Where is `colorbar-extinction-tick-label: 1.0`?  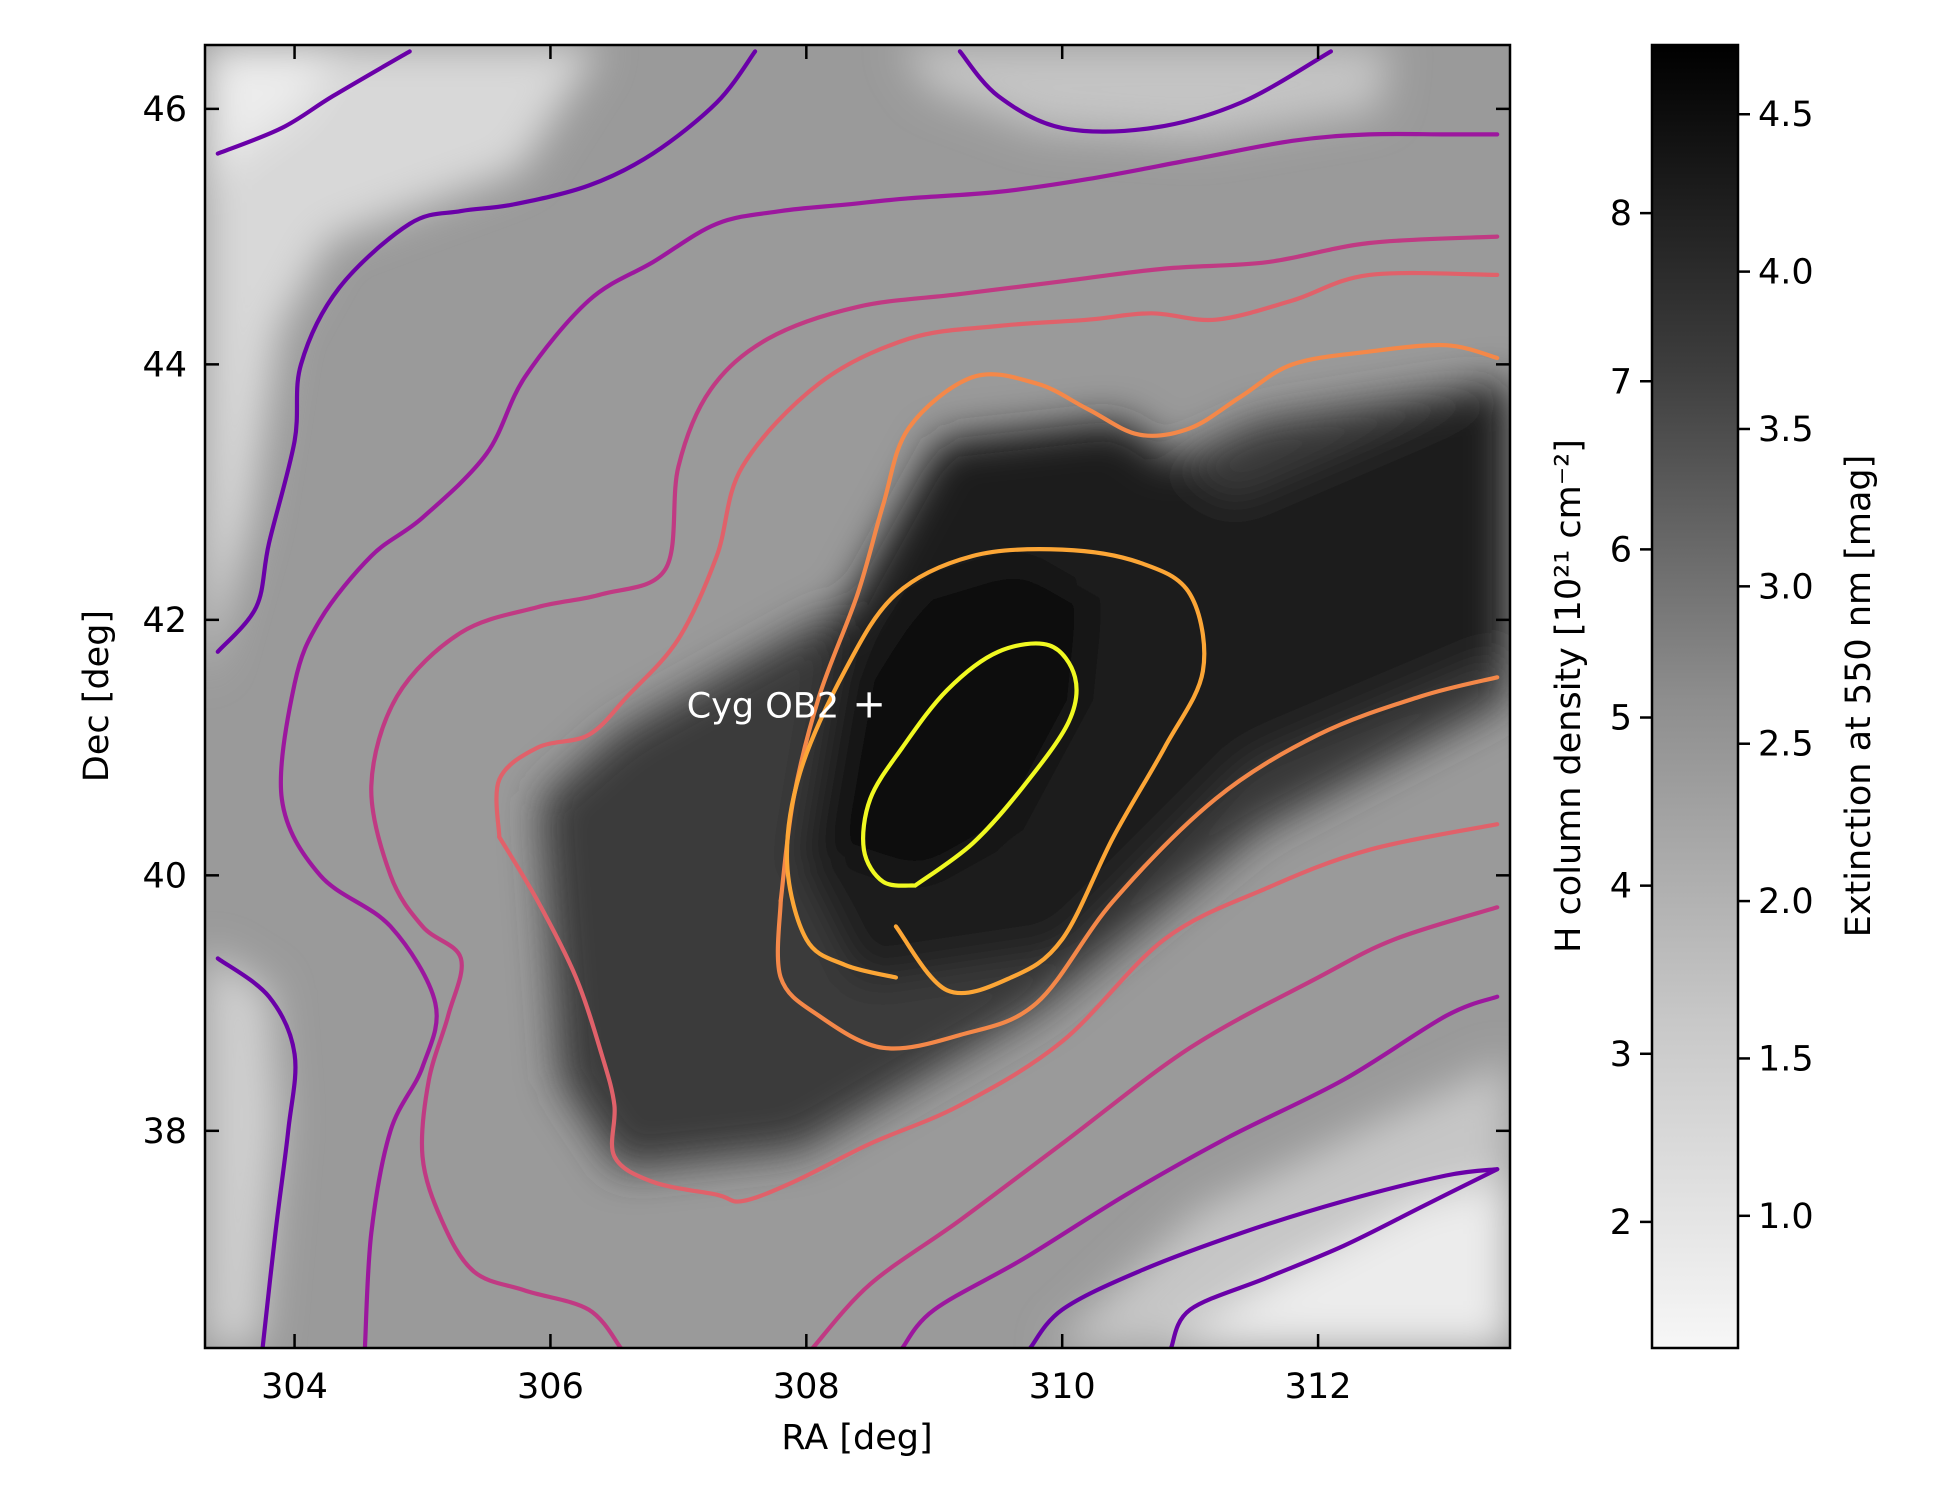 colorbar-extinction-tick-label: 1.0 is located at coordinates (1786, 1217).